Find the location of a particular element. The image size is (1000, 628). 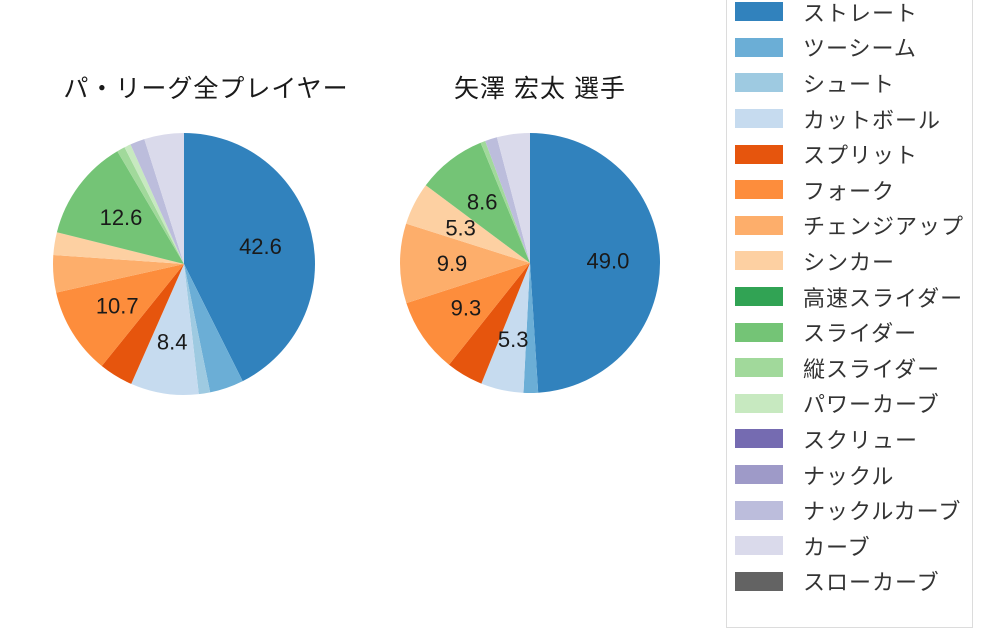

legend-item-label: スプリット is located at coordinates (861, 156).